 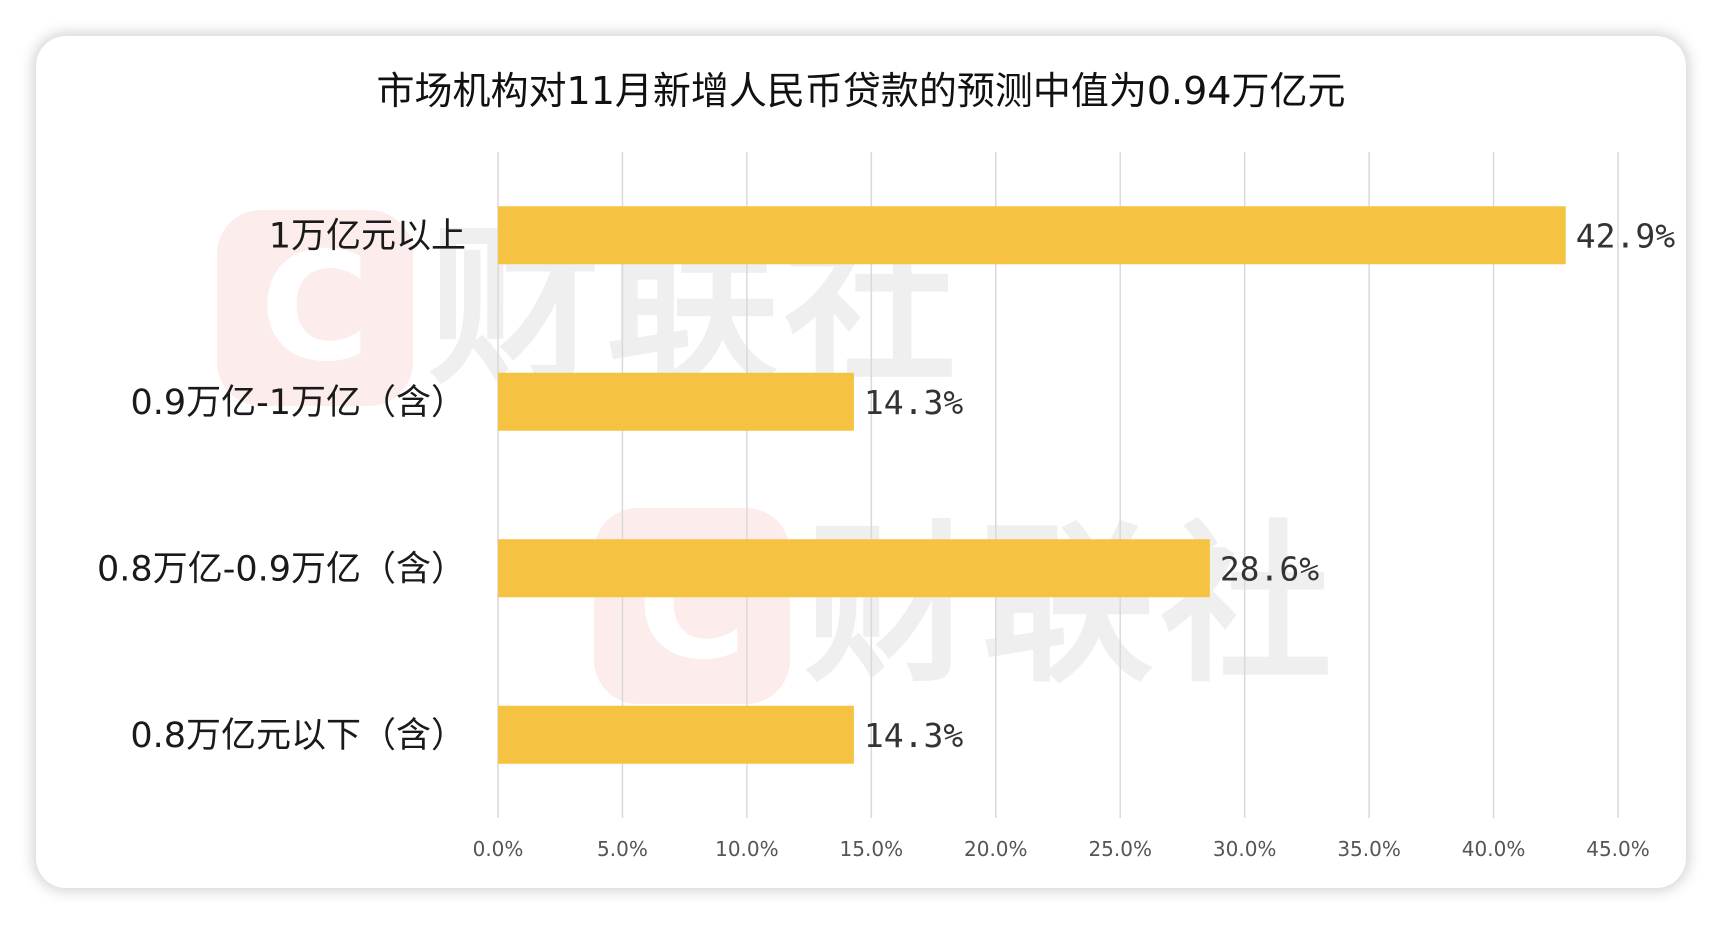 I want to click on data-label: 42.9%, so click(x=1625, y=235).